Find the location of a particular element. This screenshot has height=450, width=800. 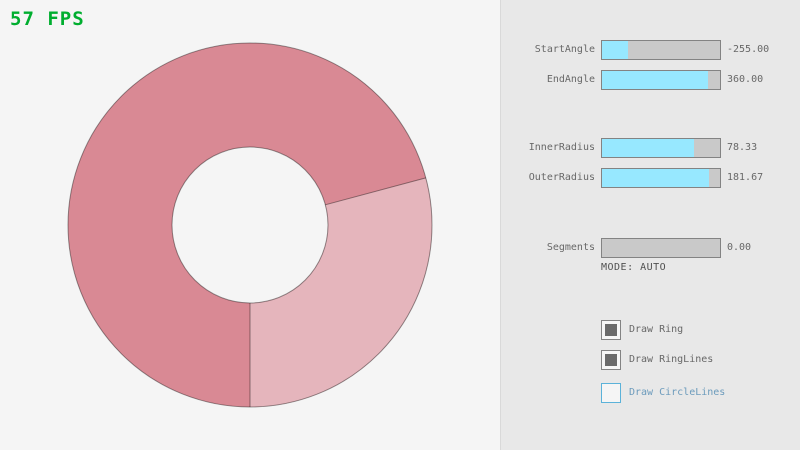

checkbox-draw-ring-lines: Draw RingLines is located at coordinates (650, 360).